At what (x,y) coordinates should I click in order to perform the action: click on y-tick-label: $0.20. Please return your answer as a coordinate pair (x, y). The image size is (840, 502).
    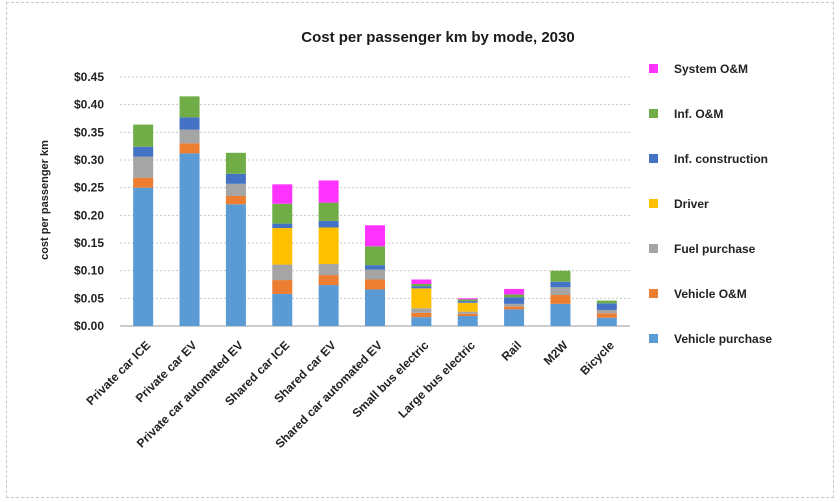
    Looking at the image, I should click on (89, 215).